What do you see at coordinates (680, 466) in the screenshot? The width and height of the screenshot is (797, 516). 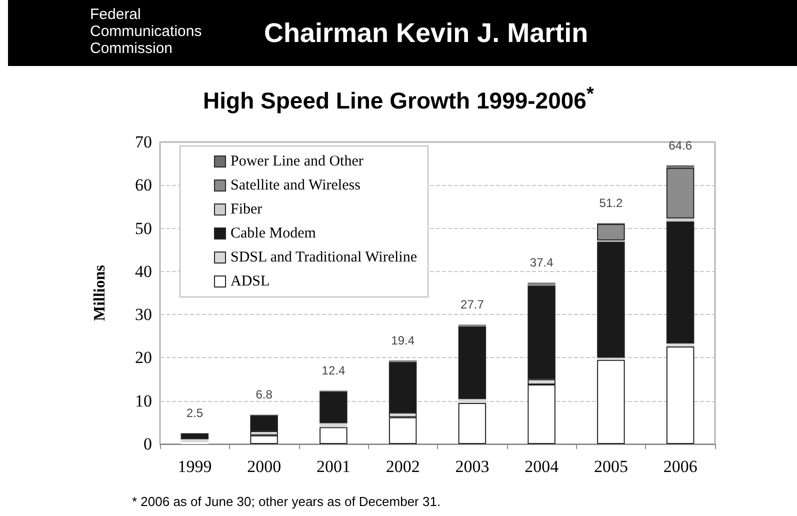 I see `x-tick-label: 2006` at bounding box center [680, 466].